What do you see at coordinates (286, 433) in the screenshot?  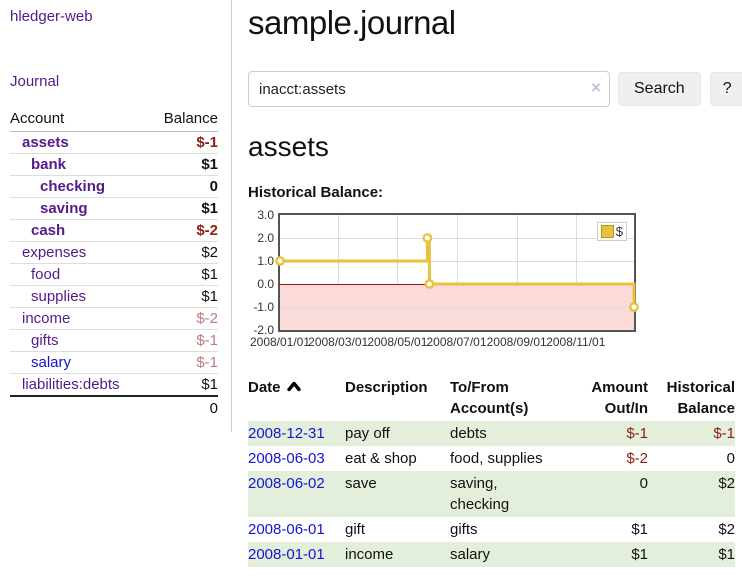 I see `transaction-date-link: 2008-12-31` at bounding box center [286, 433].